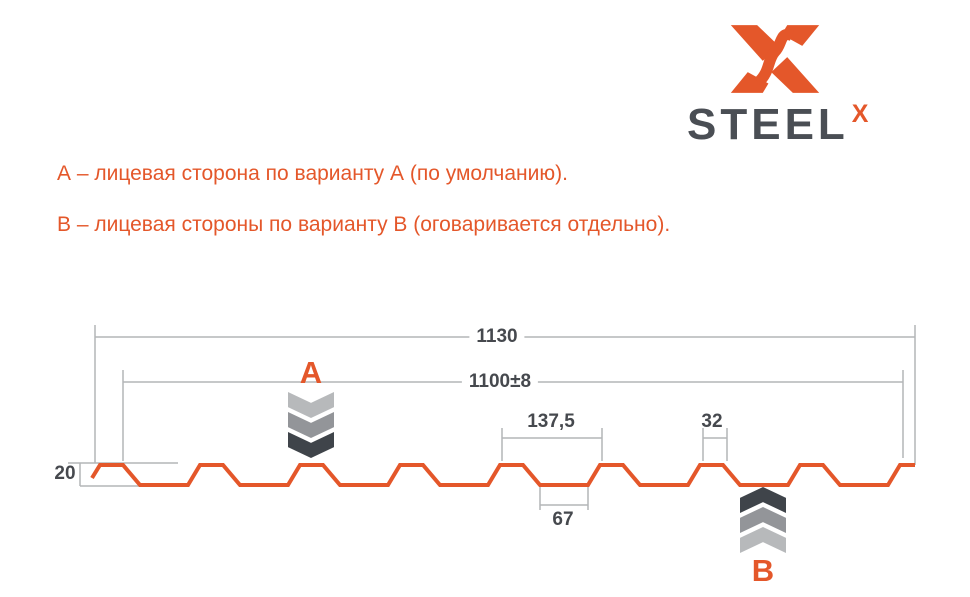 The height and width of the screenshot is (597, 970). What do you see at coordinates (311, 405) in the screenshot?
I see `chevron-down-icon` at bounding box center [311, 405].